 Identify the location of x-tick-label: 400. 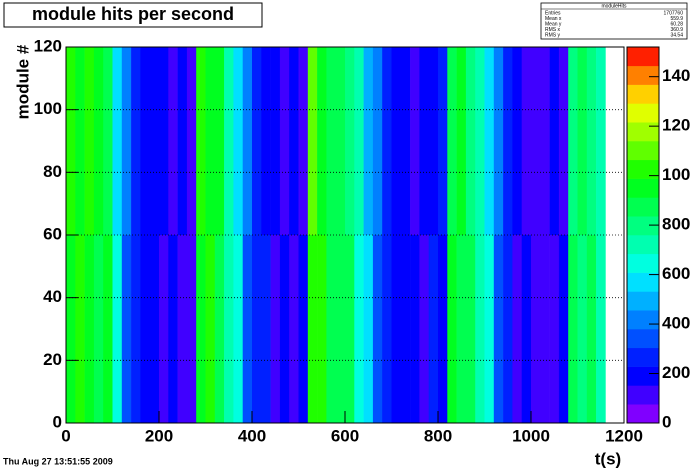
(252, 435).